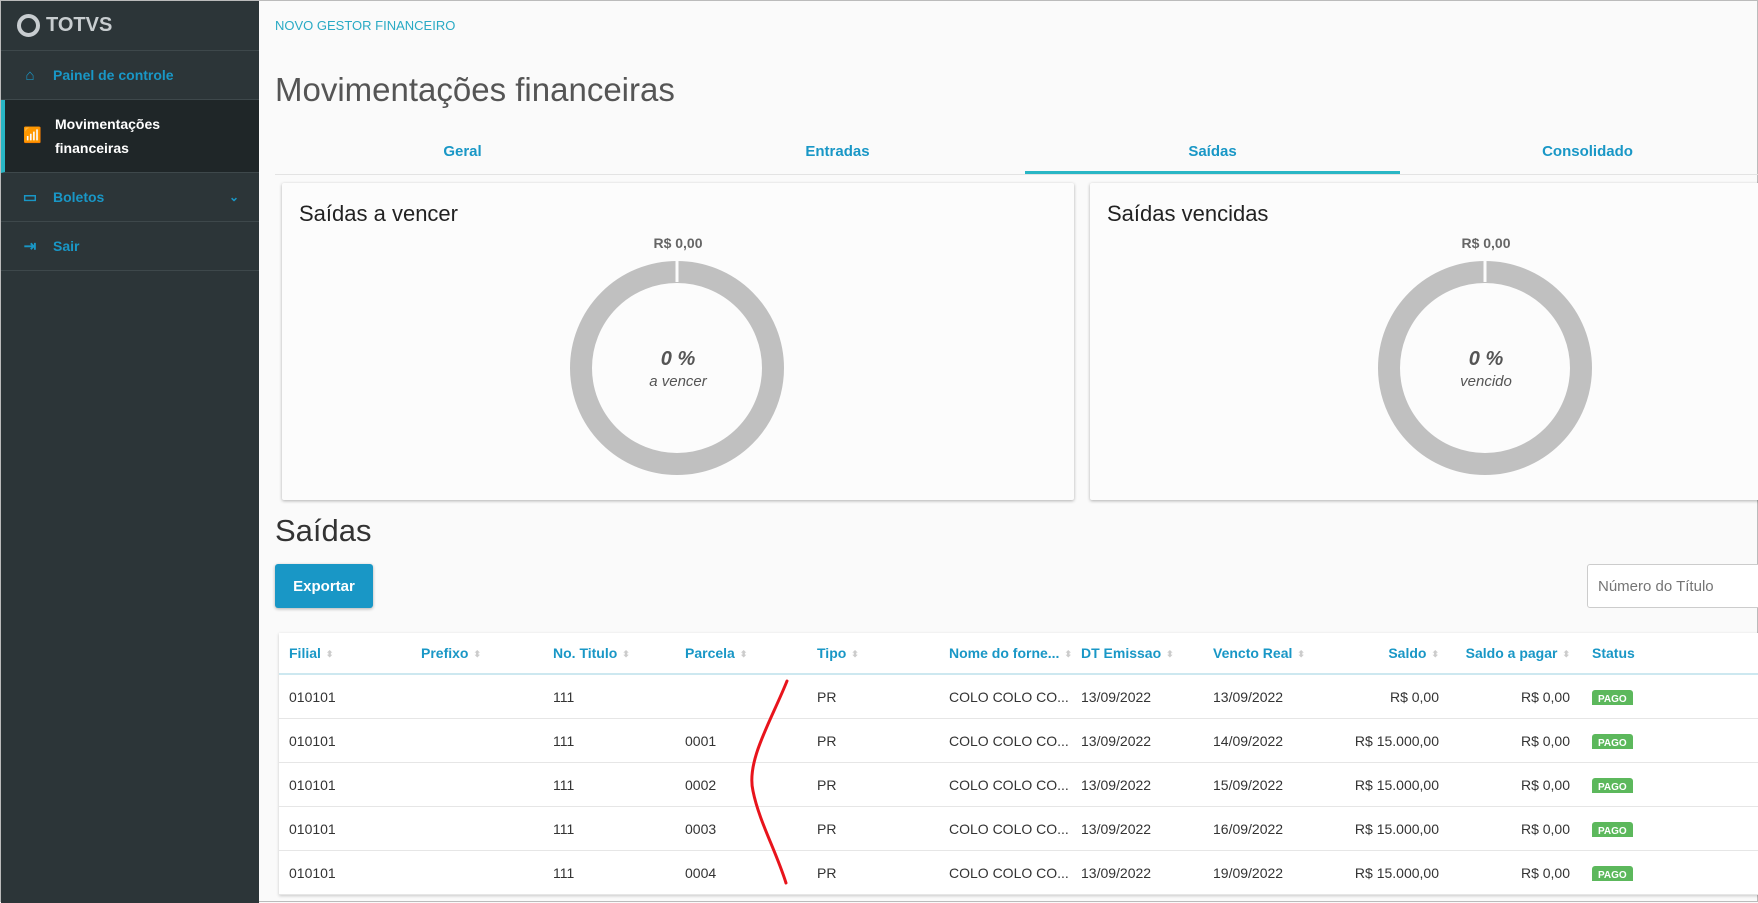  Describe the element at coordinates (130, 26) in the screenshot. I see `totvs-logo: TOTVS` at that location.